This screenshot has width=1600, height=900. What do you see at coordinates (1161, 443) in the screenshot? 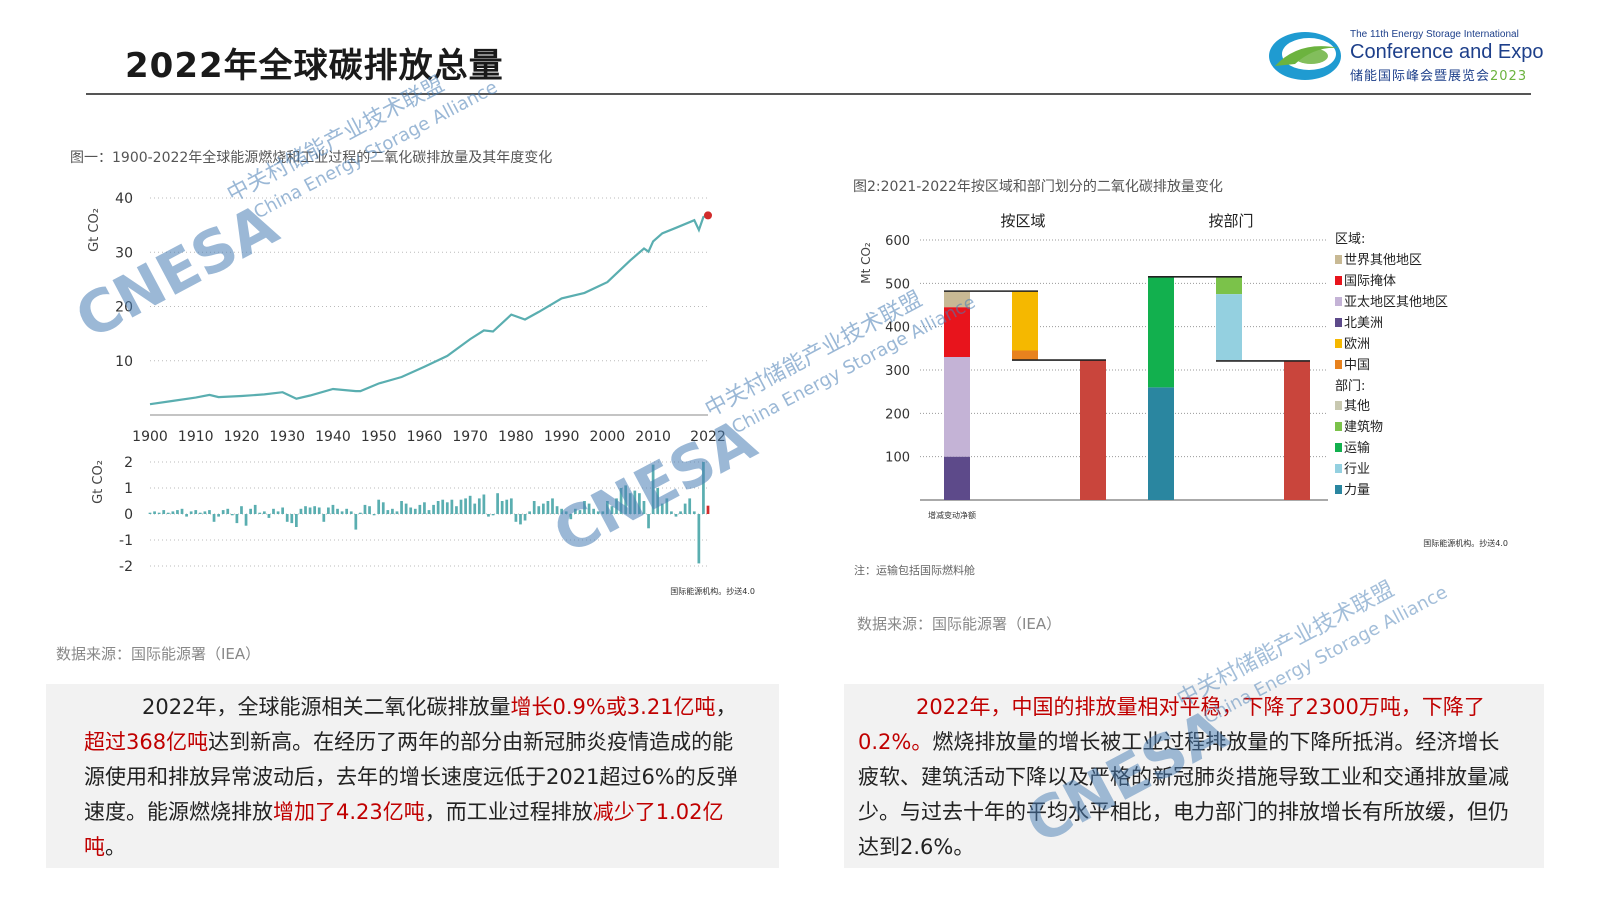
I see `sector-increase-segment` at bounding box center [1161, 443].